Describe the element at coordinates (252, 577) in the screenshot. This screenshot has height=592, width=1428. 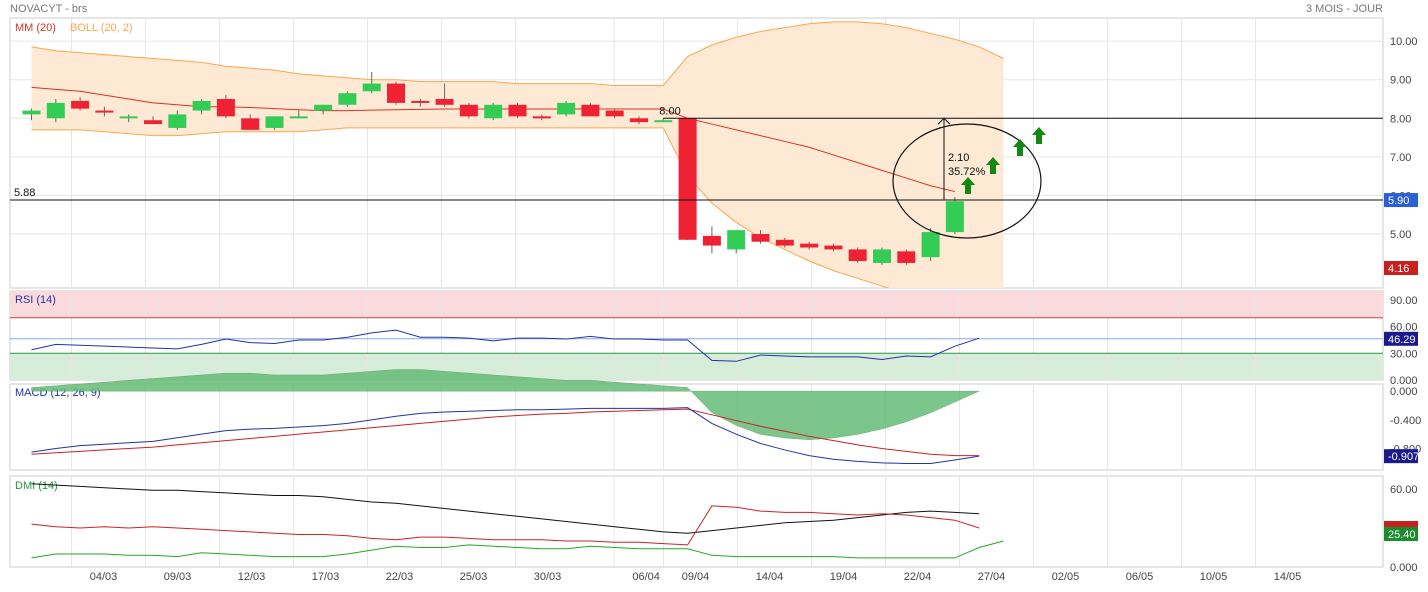
I see `x-tick-label: 12/03` at that location.